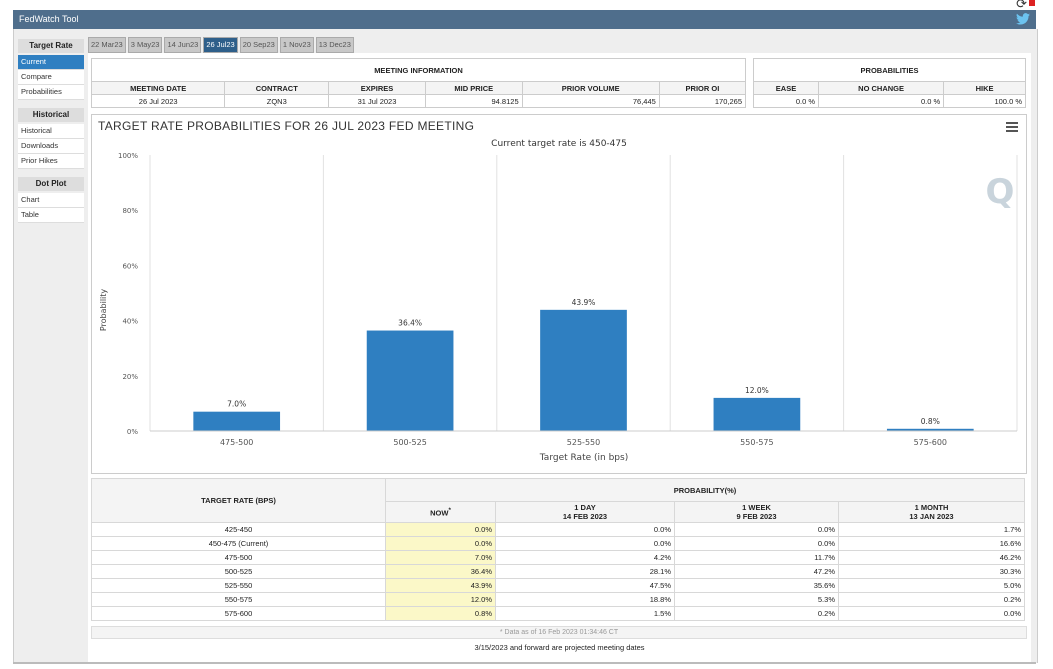  I want to click on hike-value: 100.0 %, so click(984, 101).